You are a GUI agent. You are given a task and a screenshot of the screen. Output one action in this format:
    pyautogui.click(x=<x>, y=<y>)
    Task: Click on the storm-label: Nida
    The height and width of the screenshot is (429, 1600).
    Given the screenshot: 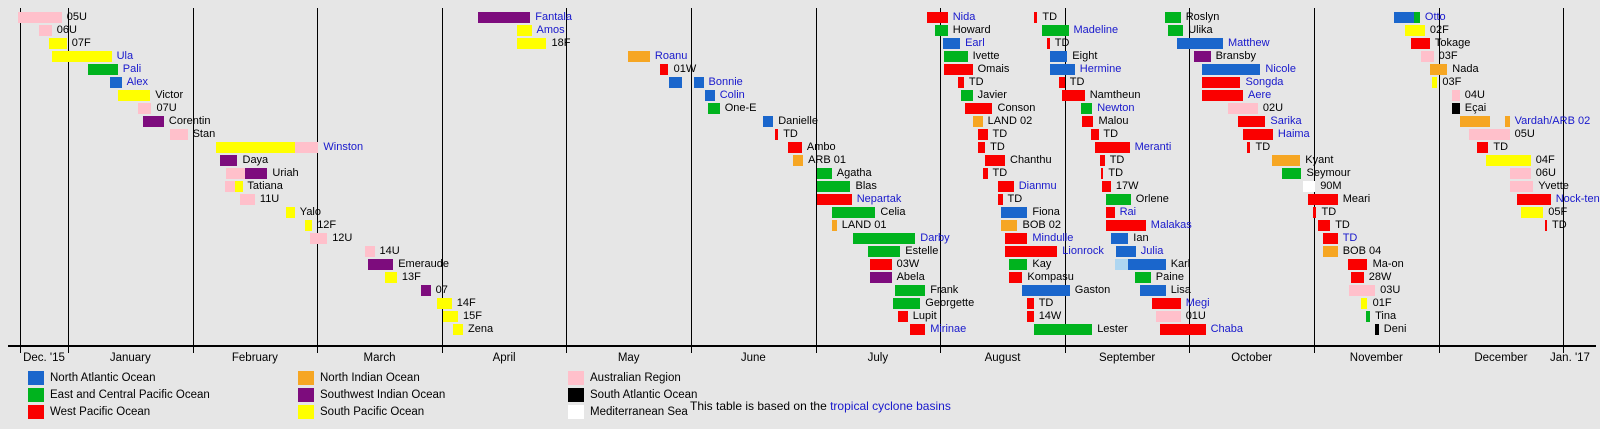 What is the action you would take?
    pyautogui.click(x=964, y=17)
    